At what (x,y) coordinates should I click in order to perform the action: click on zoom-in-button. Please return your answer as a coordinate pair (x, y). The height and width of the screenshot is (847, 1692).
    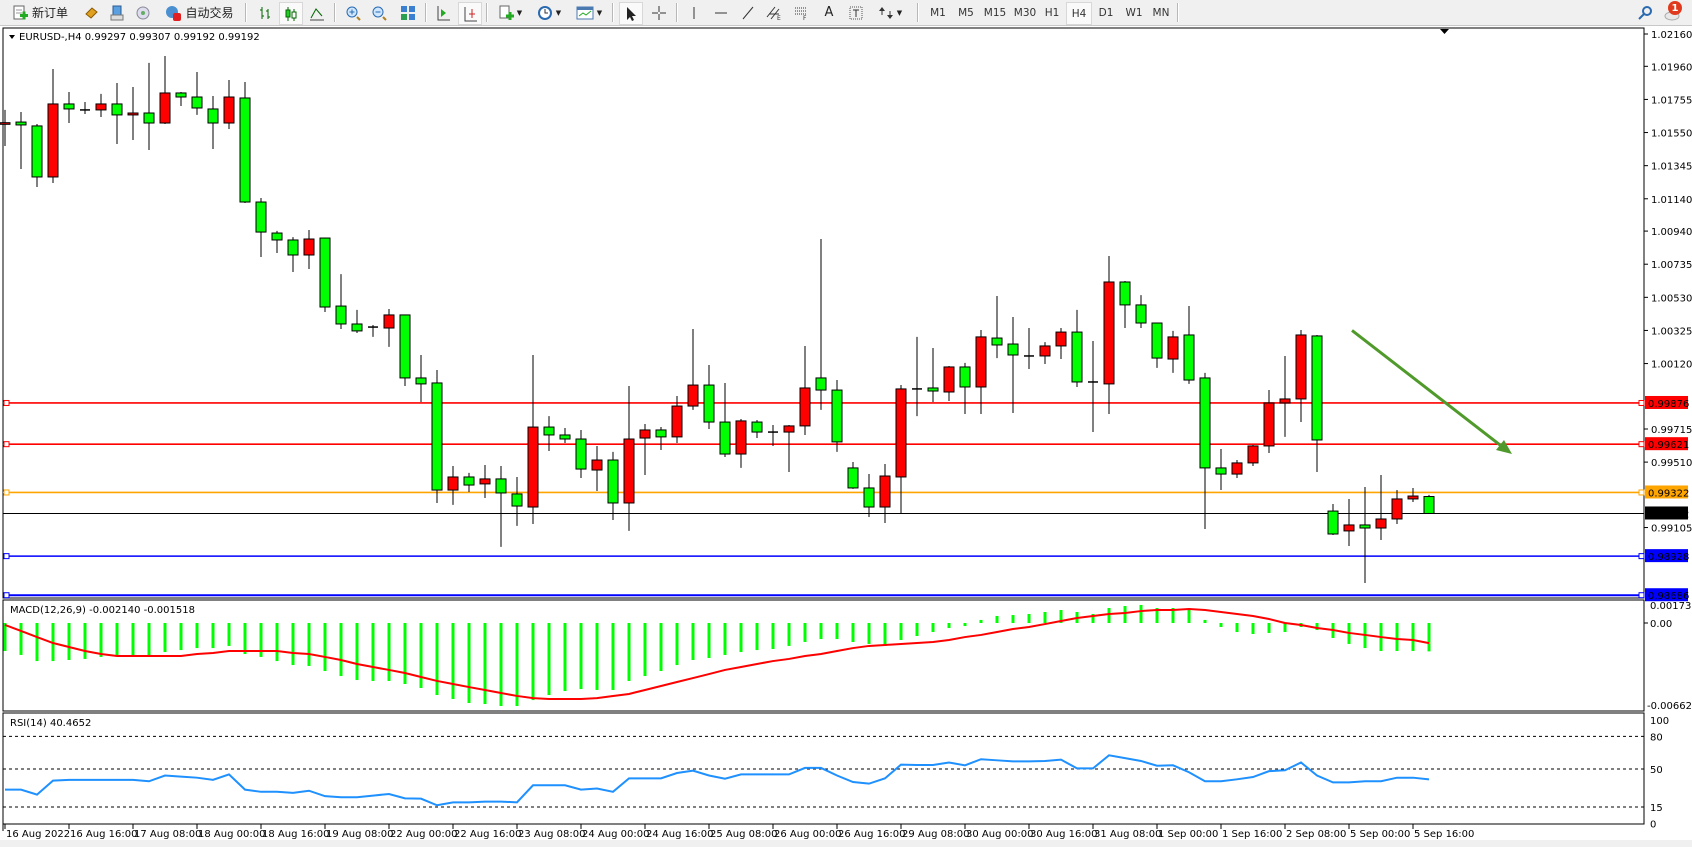
    Looking at the image, I should click on (353, 12).